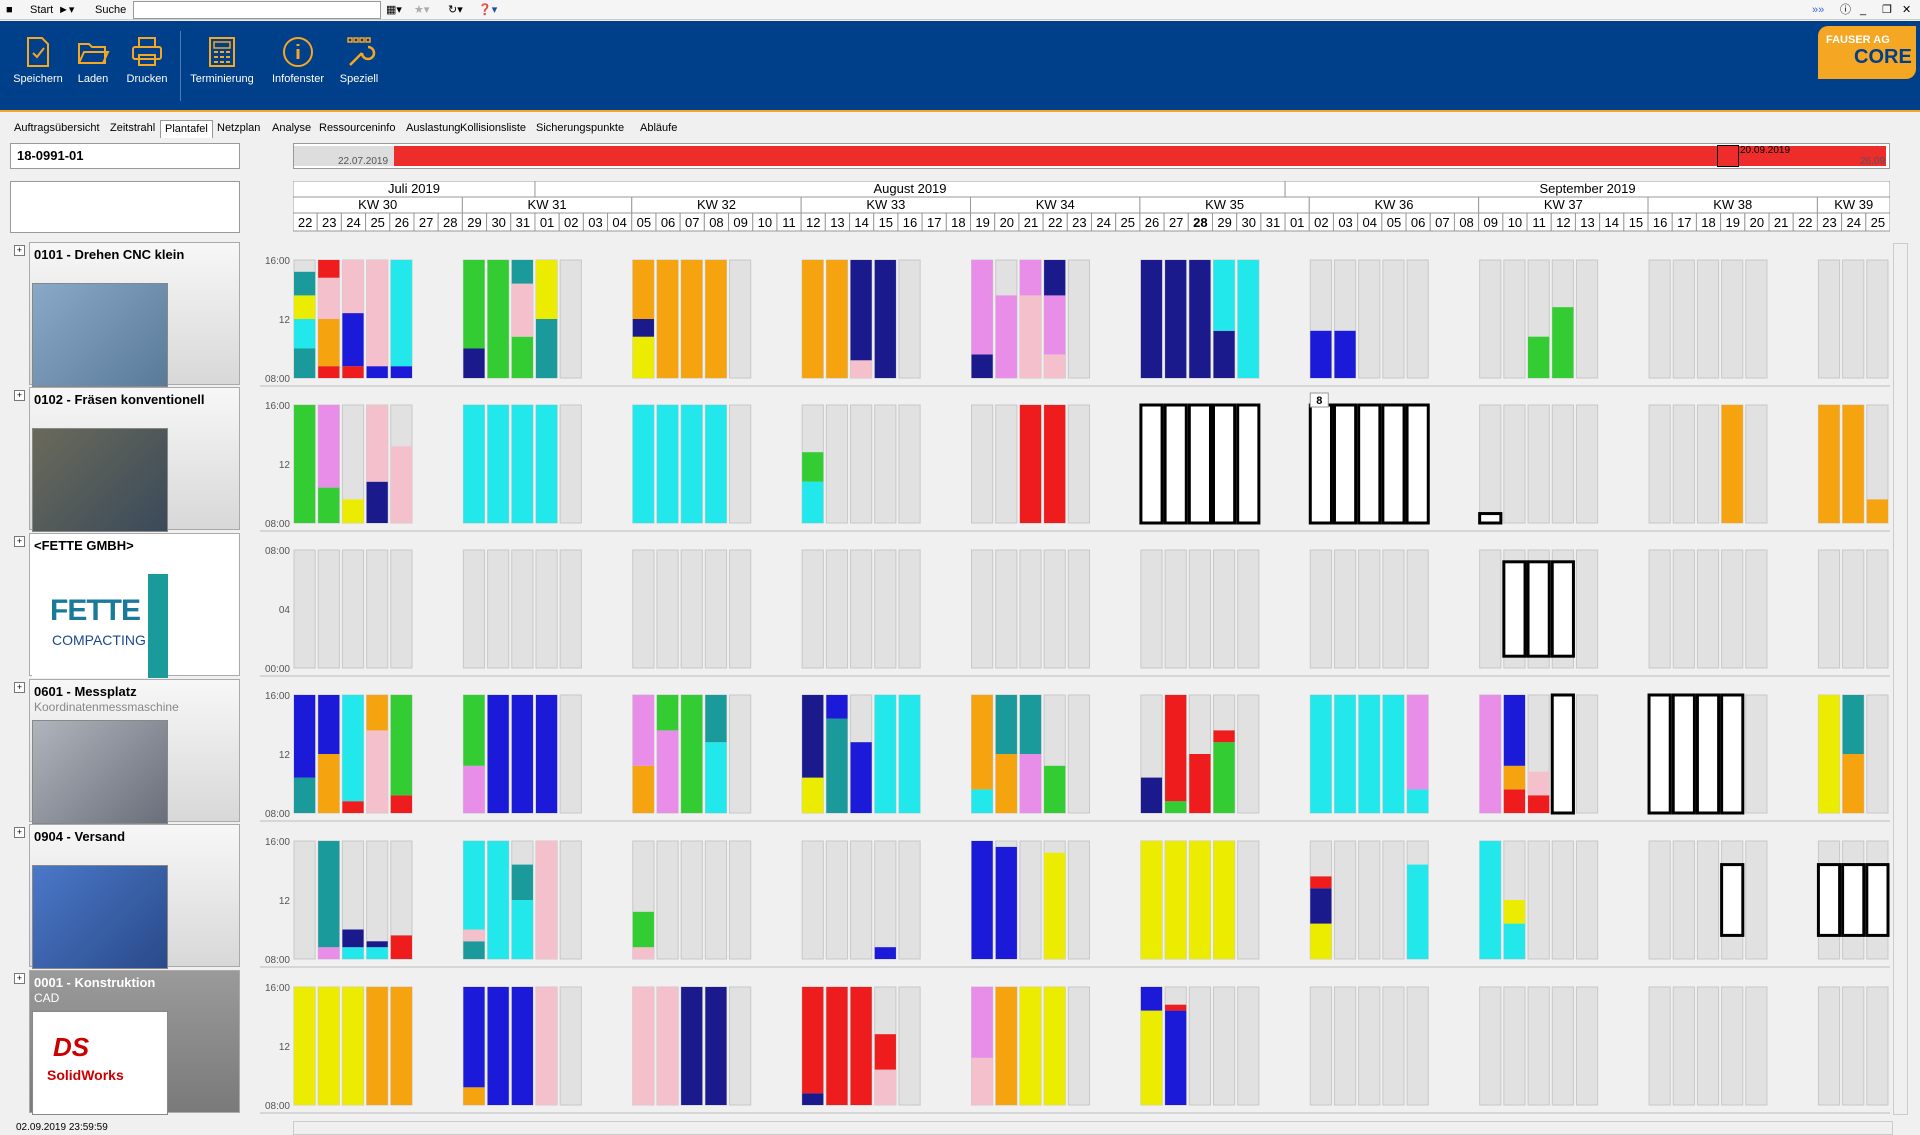 The height and width of the screenshot is (1135, 1920). What do you see at coordinates (42, 10) in the screenshot?
I see `start-button: Start` at bounding box center [42, 10].